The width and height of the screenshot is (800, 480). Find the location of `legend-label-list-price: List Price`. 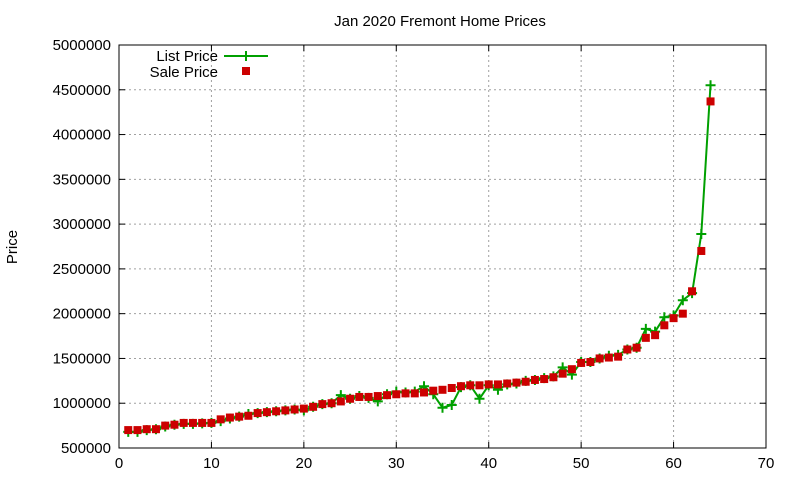

legend-label-list-price: List Price is located at coordinates (187, 56).